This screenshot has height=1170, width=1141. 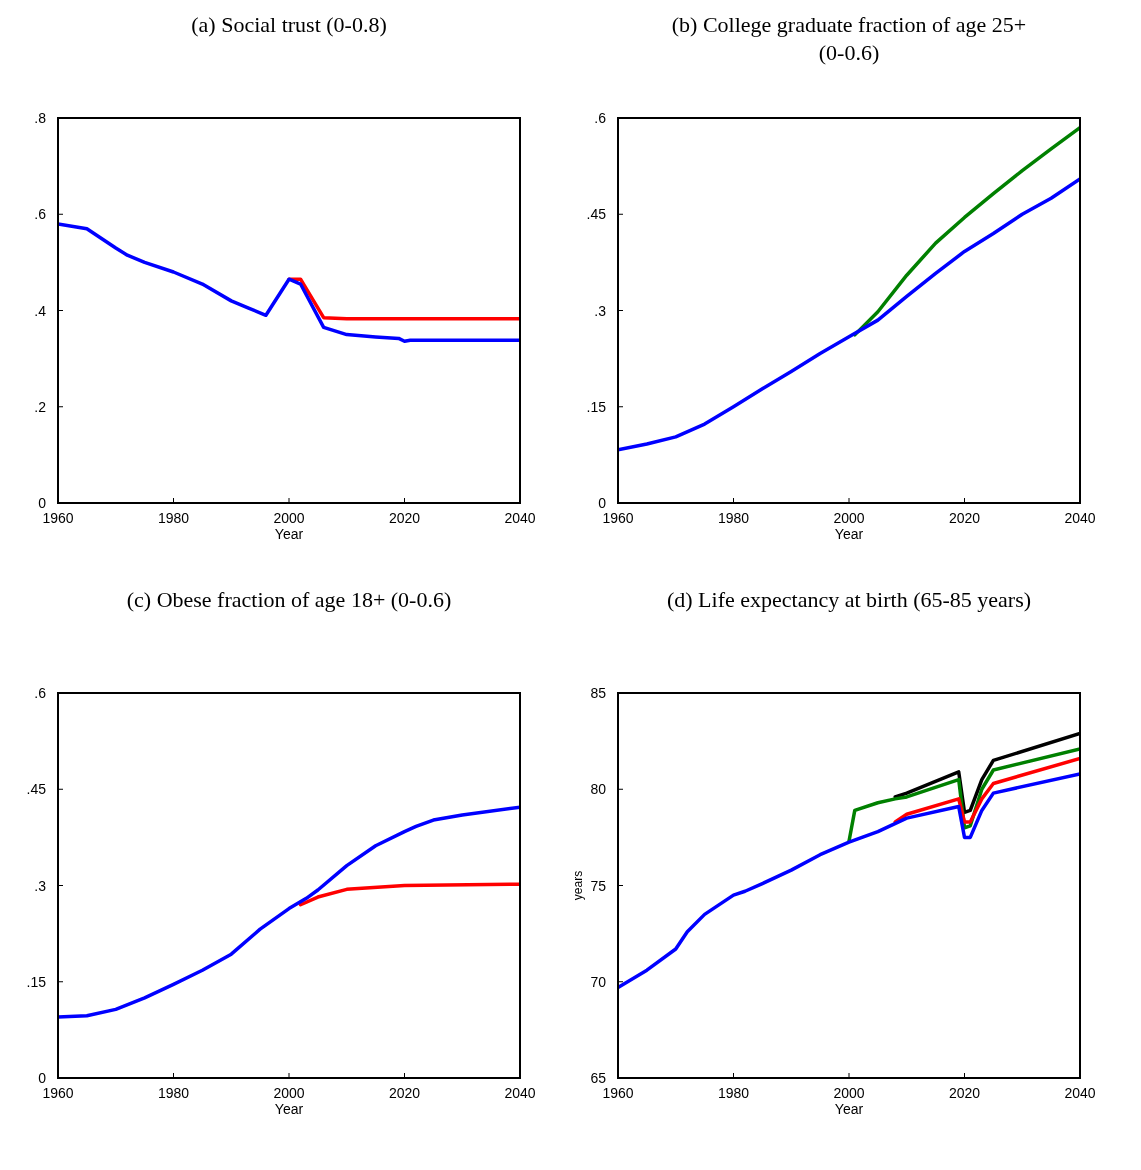 I want to click on chart-title: (a) Social trust (0-0.8), so click(x=289, y=24).